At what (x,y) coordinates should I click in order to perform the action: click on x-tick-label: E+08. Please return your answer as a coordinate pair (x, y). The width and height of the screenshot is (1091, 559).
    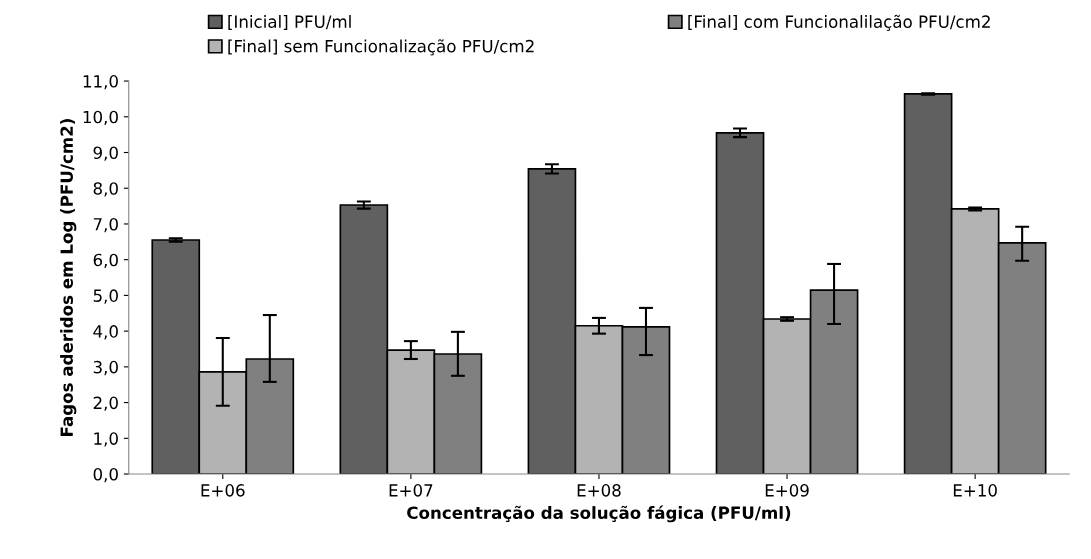
    Looking at the image, I should click on (599, 490).